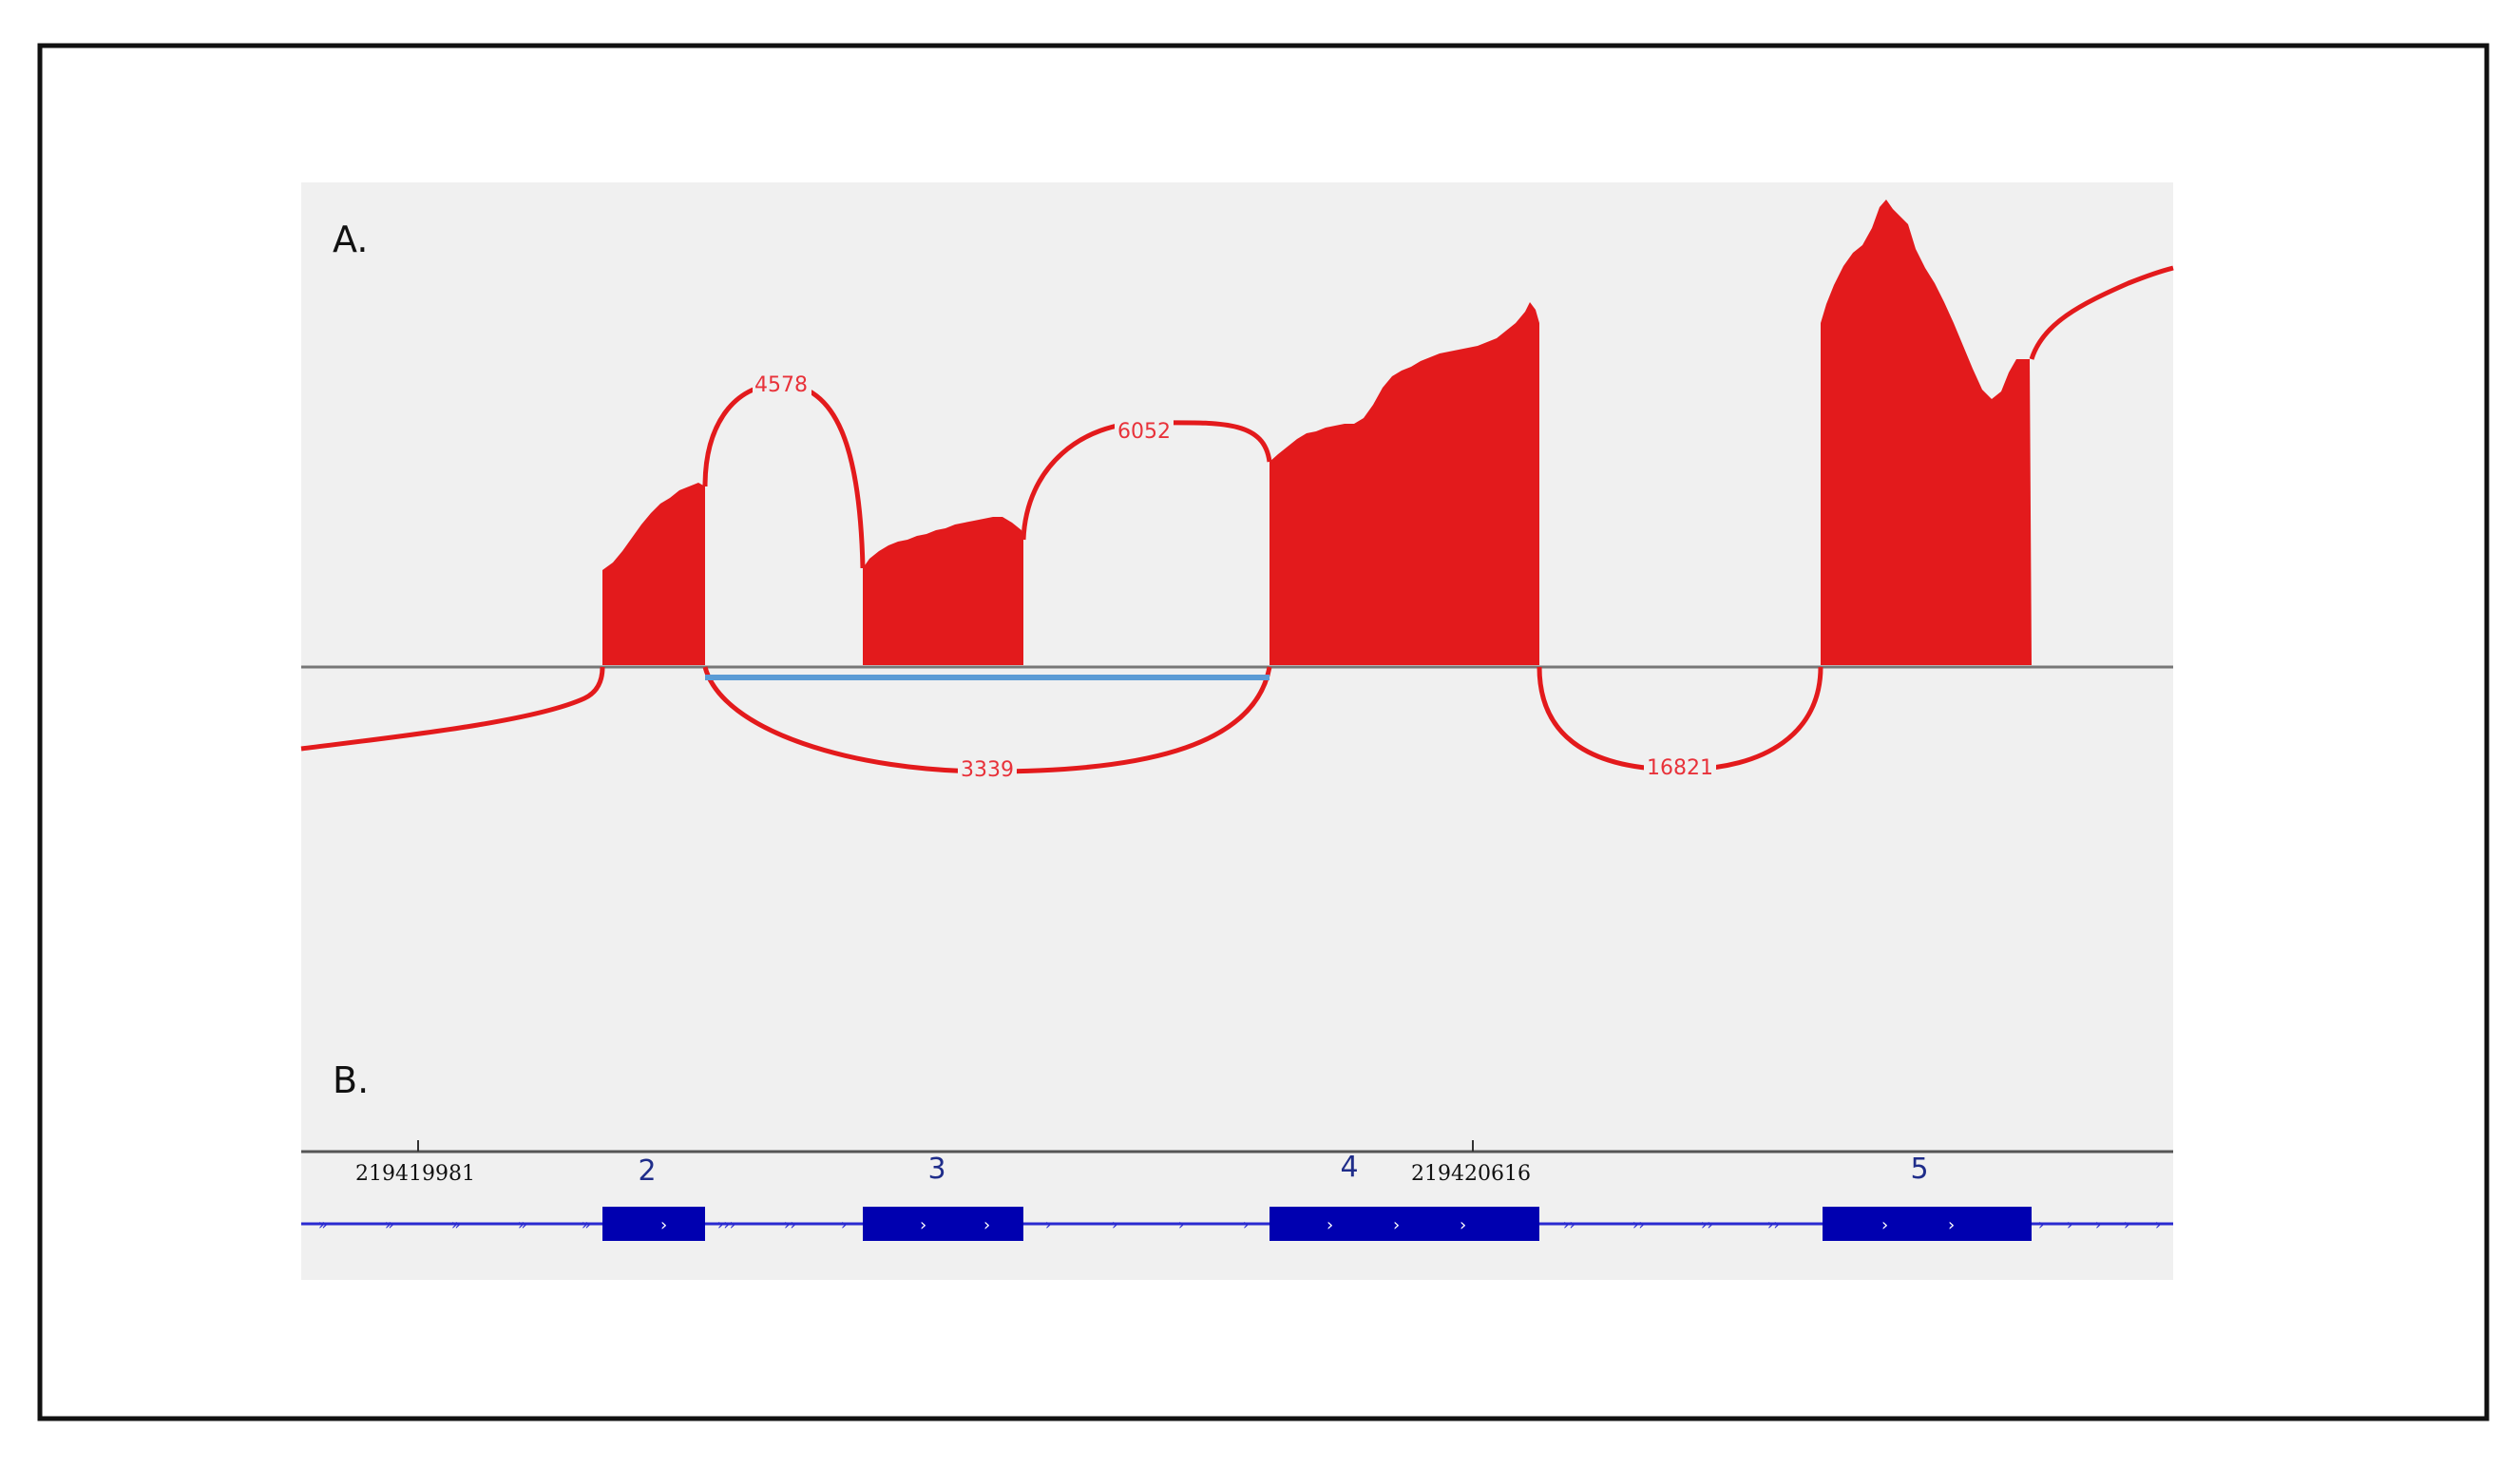  Describe the element at coordinates (1919, 1169) in the screenshot. I see `exon-label-5: 5` at that location.